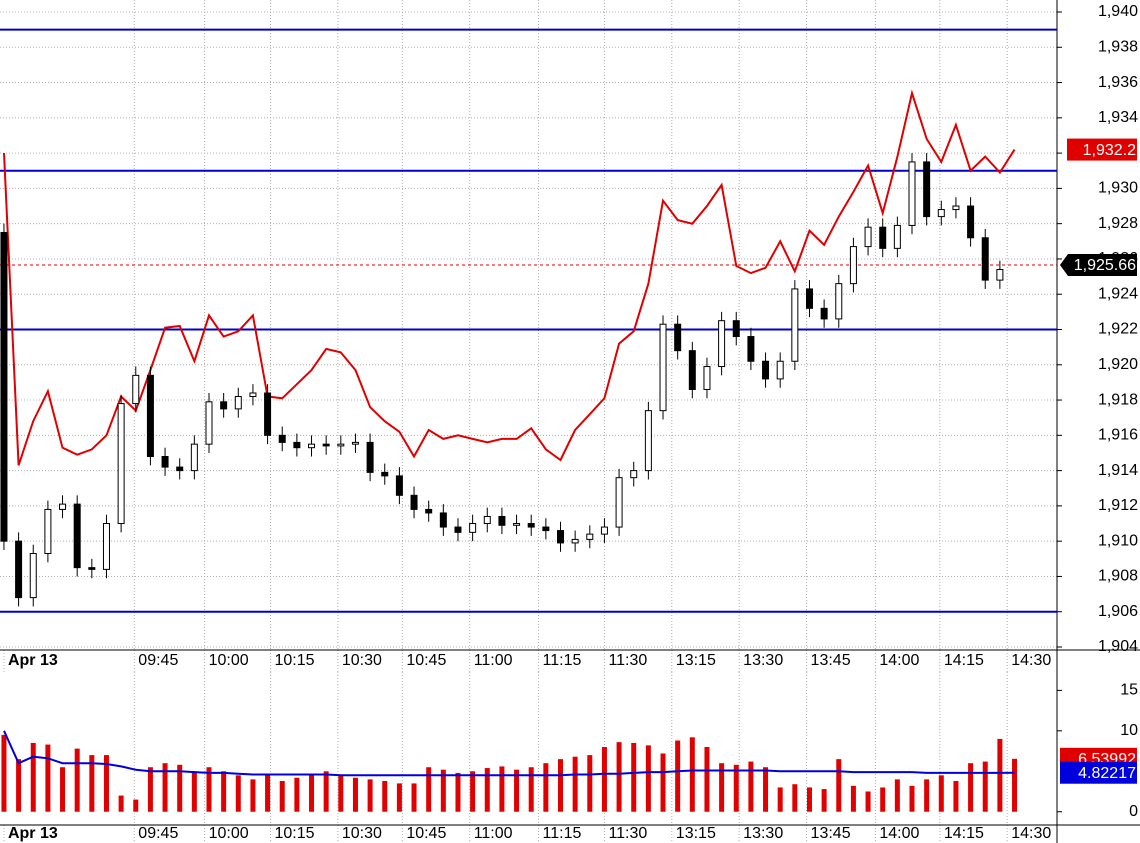 This screenshot has width=1140, height=843. I want to click on x-tick-label: 11:15, so click(562, 833).